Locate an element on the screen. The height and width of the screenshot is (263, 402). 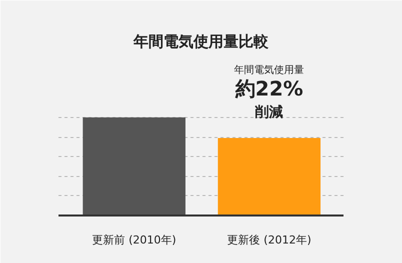
annotation: 削減 is located at coordinates (269, 112).